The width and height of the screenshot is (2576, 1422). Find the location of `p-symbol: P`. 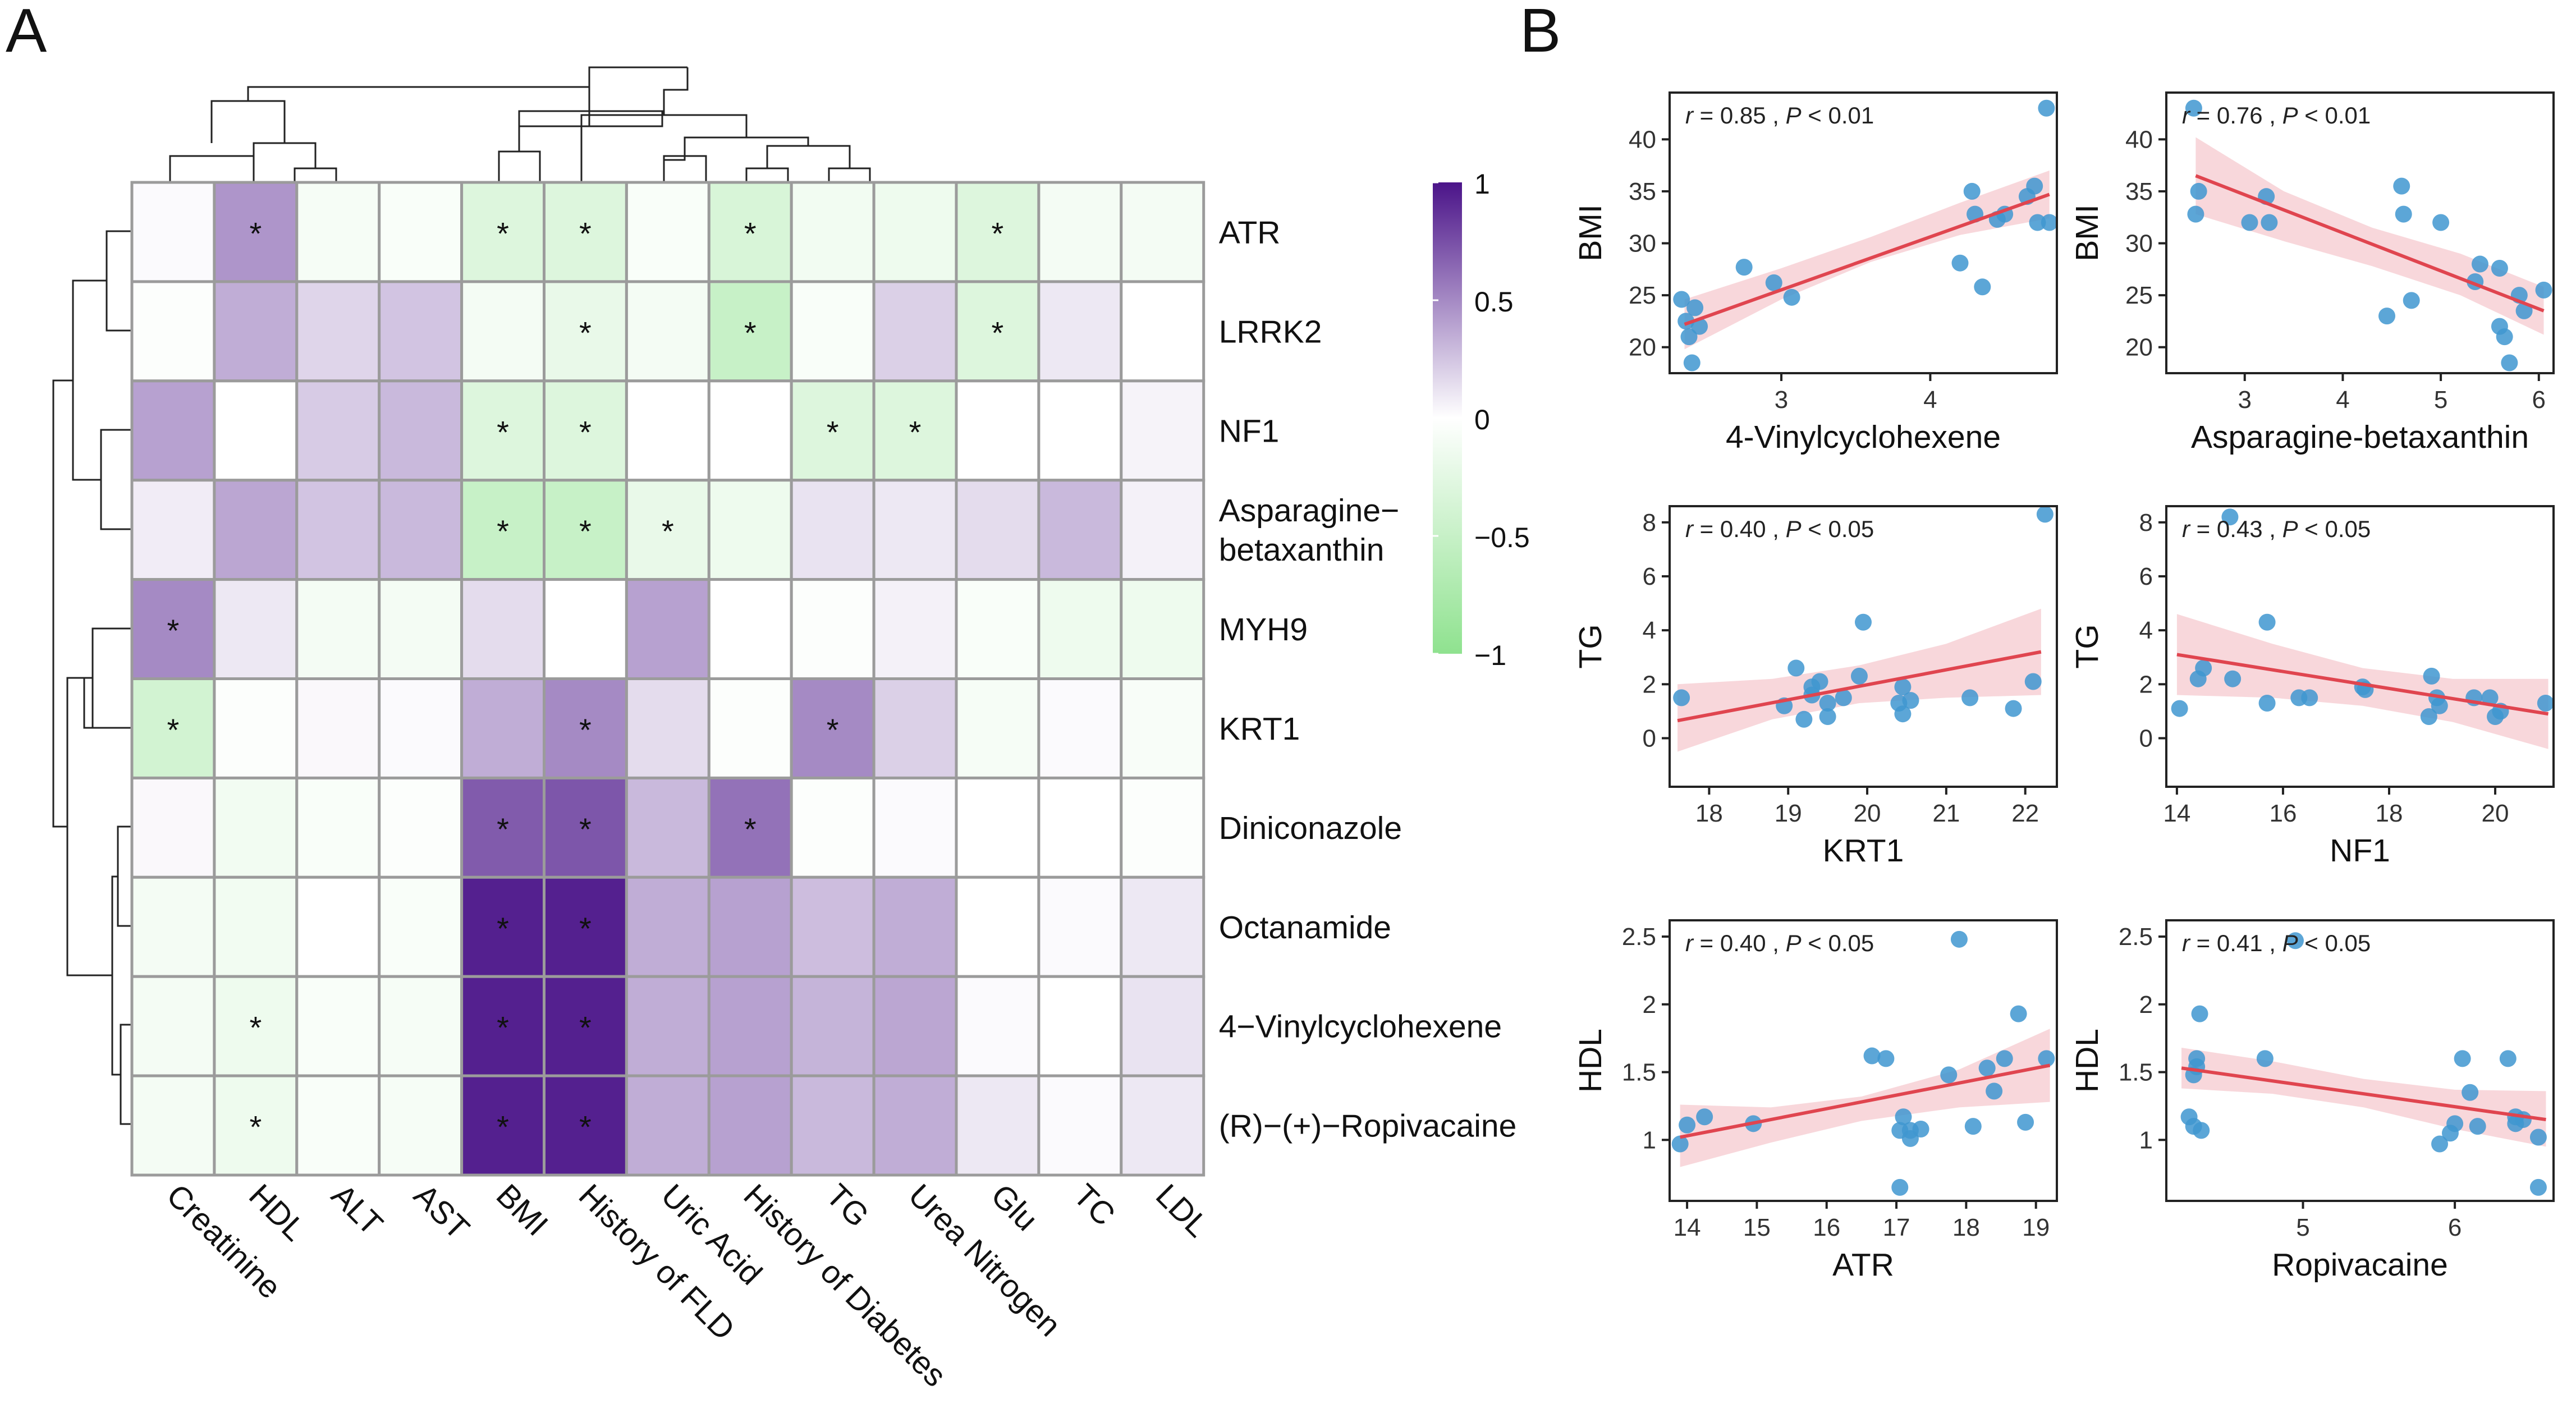

p-symbol: P is located at coordinates (2290, 529).